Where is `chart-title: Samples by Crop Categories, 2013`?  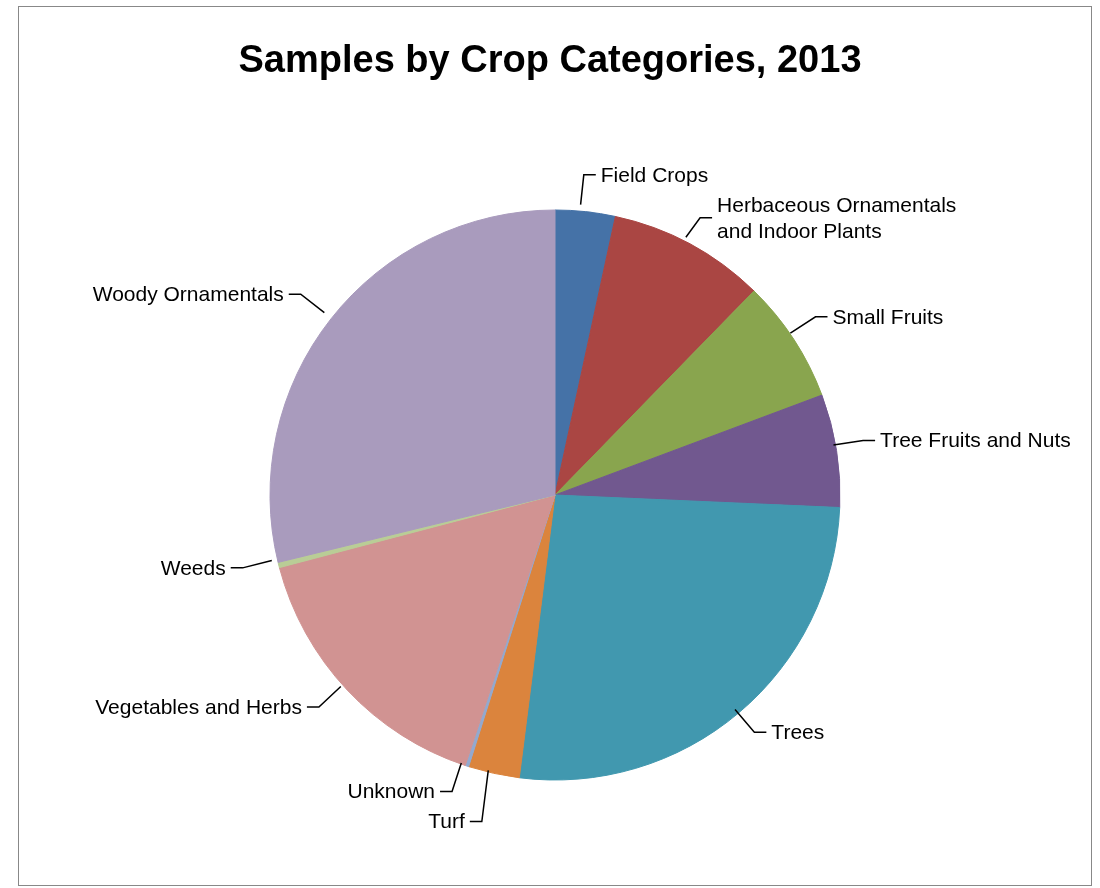 chart-title: Samples by Crop Categories, 2013 is located at coordinates (550, 59).